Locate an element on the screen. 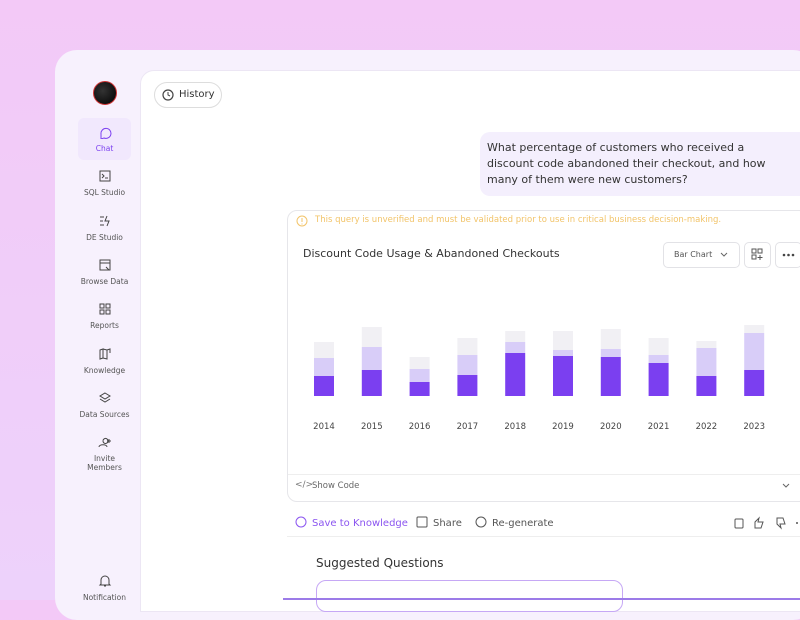  nav-item: Browse Data is located at coordinates (104, 272).